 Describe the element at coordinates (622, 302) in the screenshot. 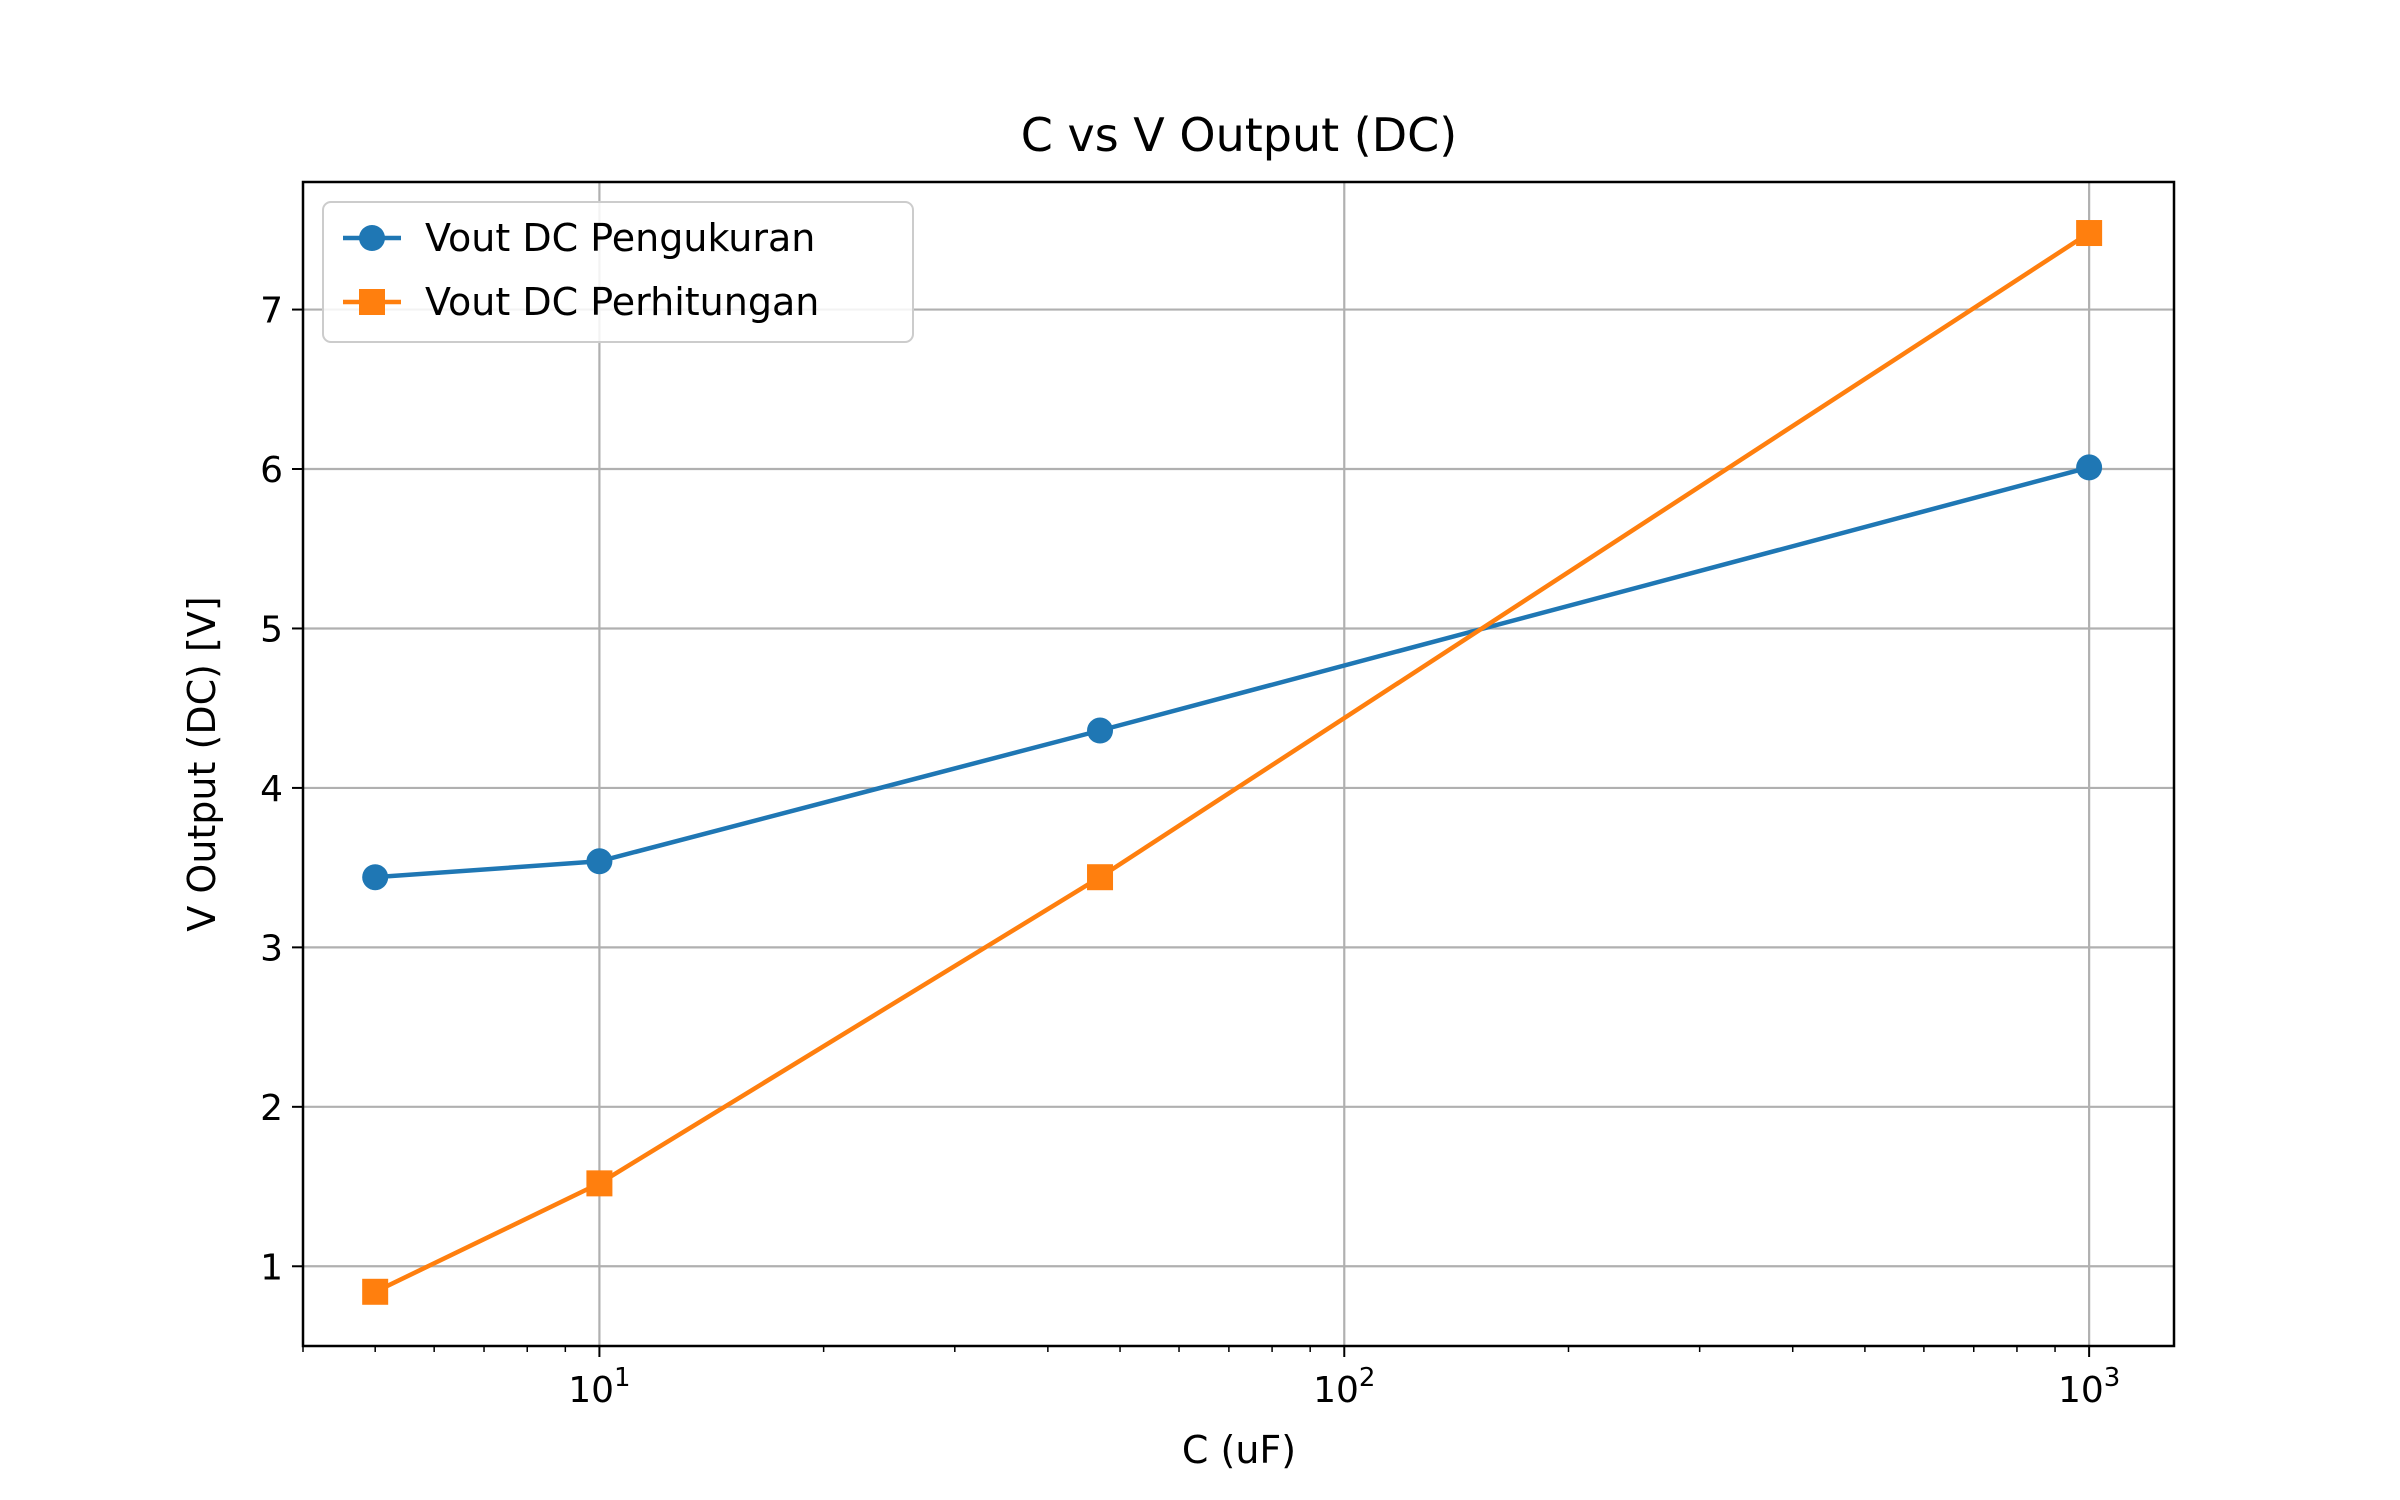

I see `legend-label: Vout DC Perhitungan` at that location.